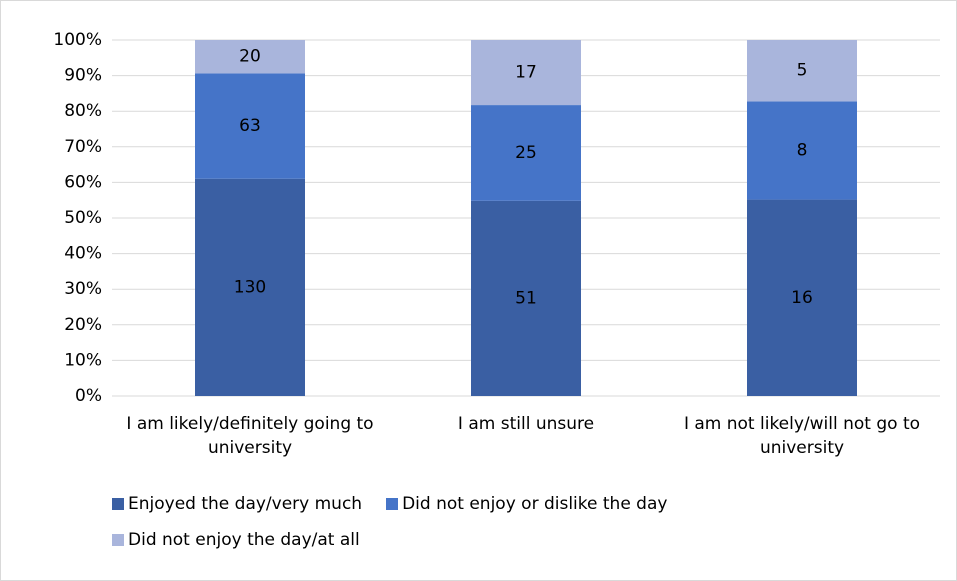  Describe the element at coordinates (83, 182) in the screenshot. I see `y-tick-label: 60%` at that location.